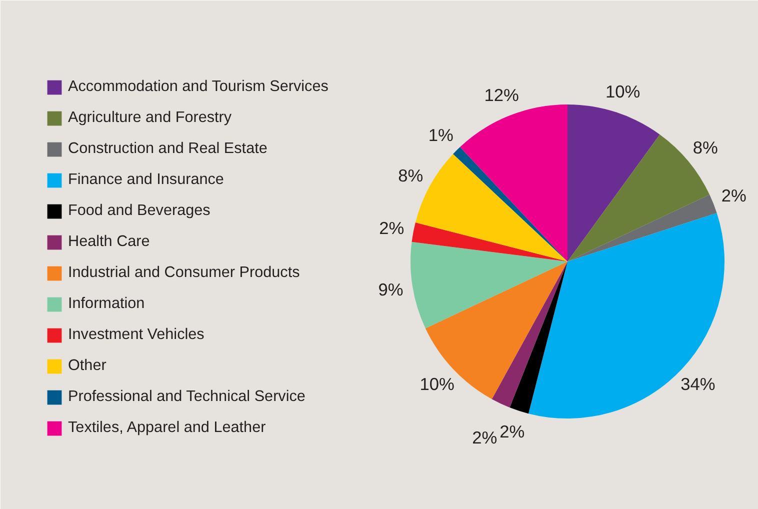  I want to click on legend-label: Investment Vehicles, so click(136, 335).